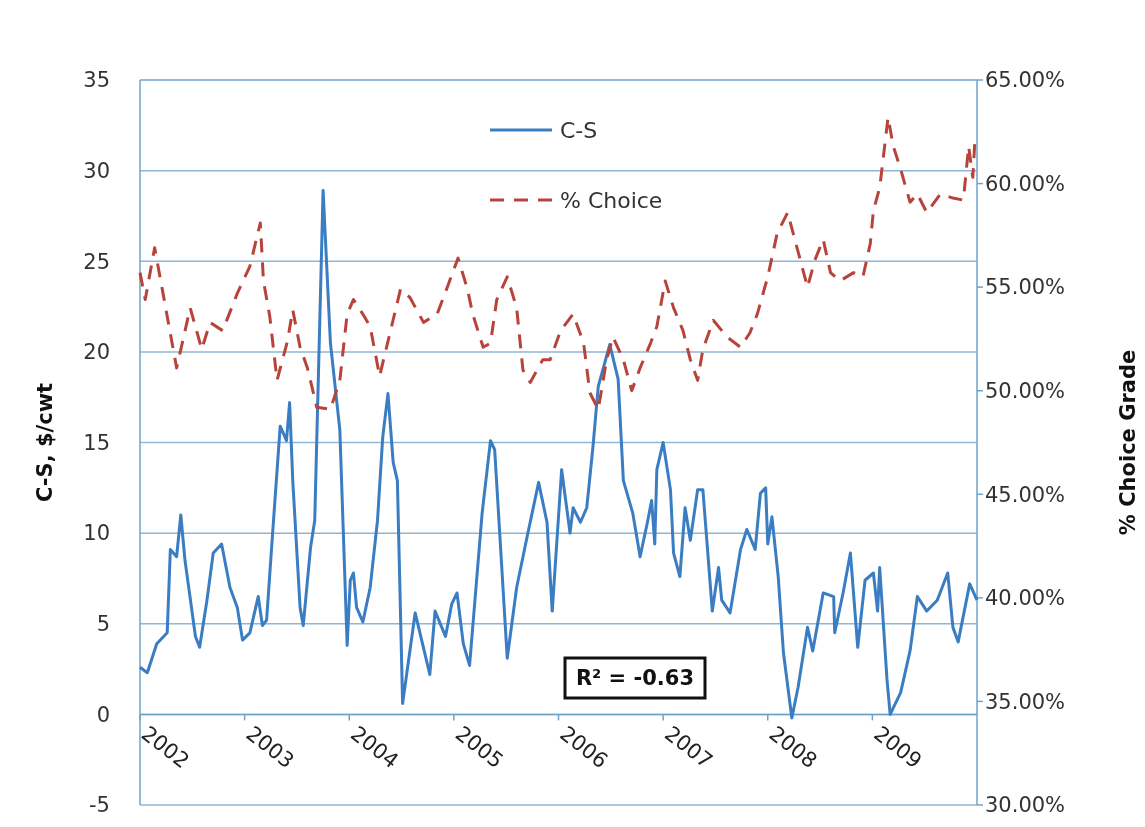 This screenshot has height=827, width=1145. What do you see at coordinates (96, 442) in the screenshot?
I see `y-tick-label: 15` at bounding box center [96, 442].